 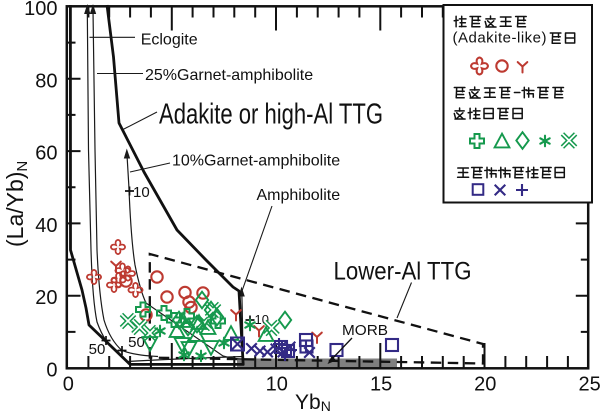 I want to click on svg-text: Adakite or high-Al TTG, so click(x=271, y=115).